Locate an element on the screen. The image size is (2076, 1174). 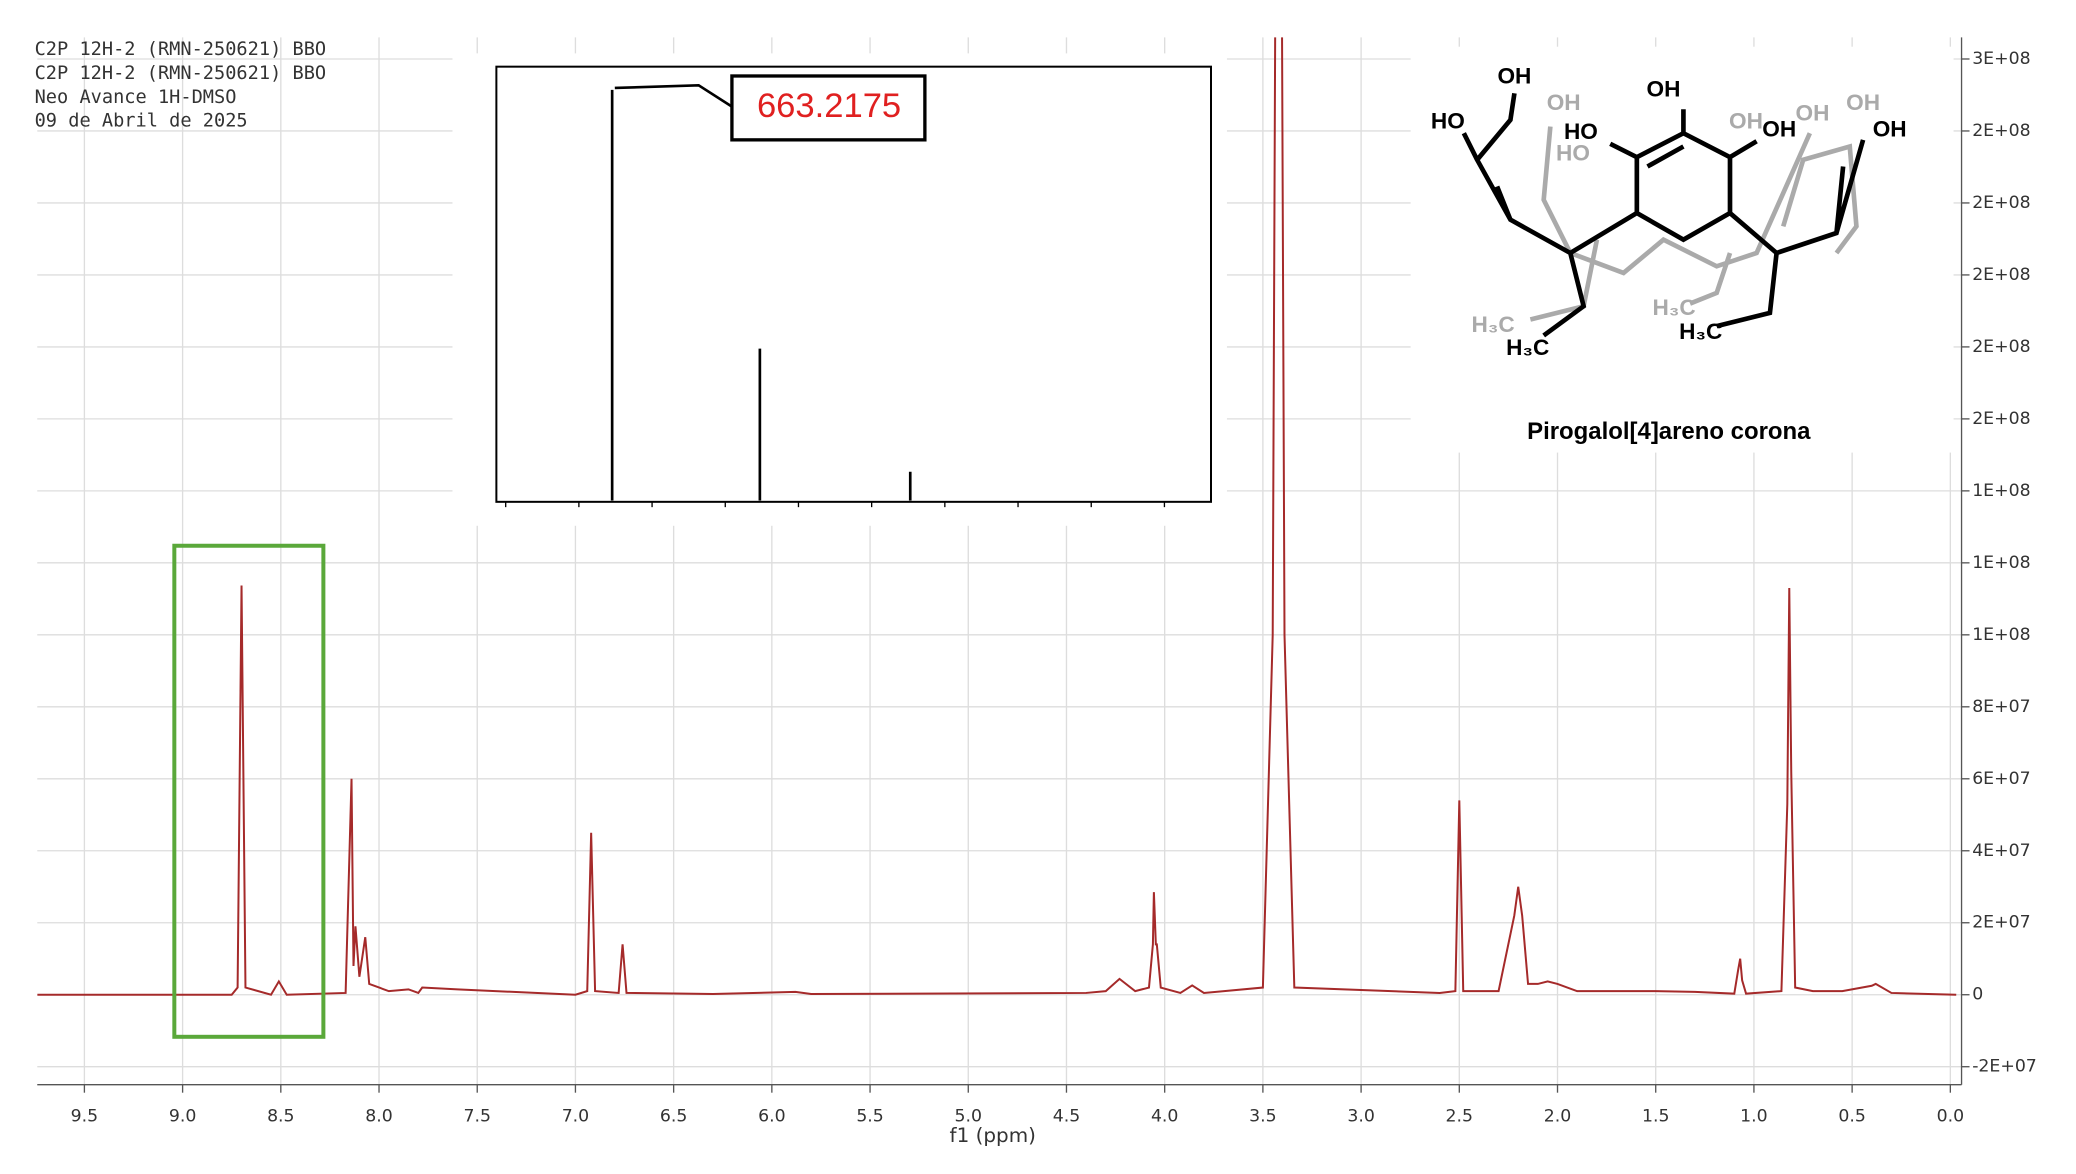
mass-label: 663.2175 is located at coordinates (829, 106).